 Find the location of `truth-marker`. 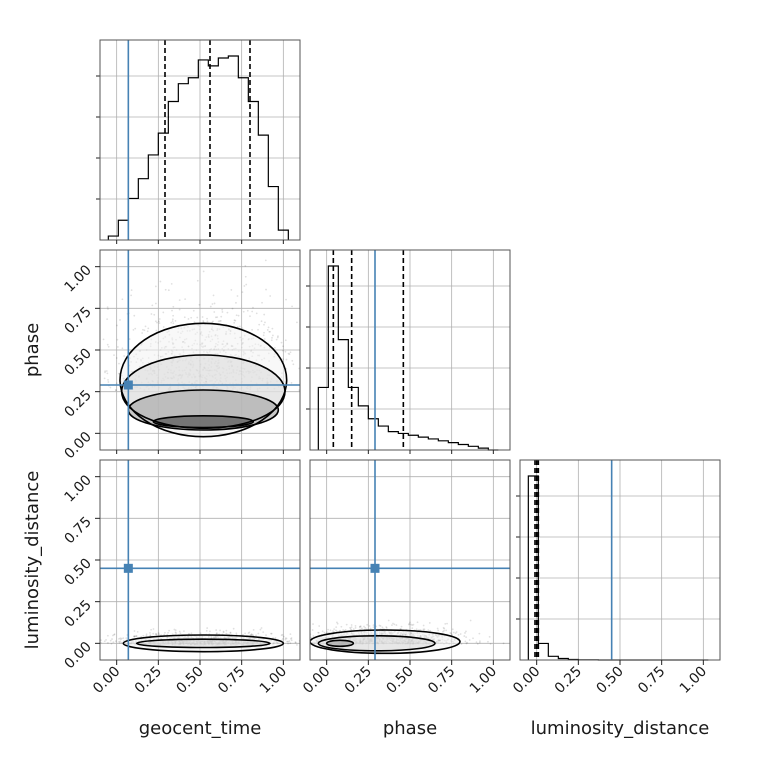

truth-marker is located at coordinates (375, 568).